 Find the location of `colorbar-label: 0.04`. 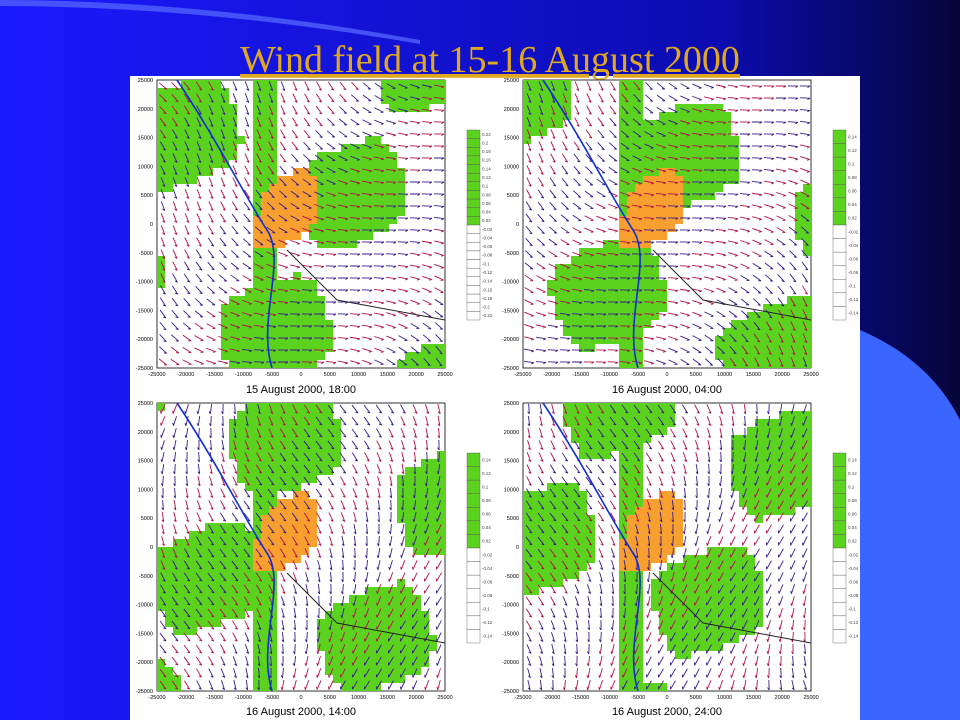

colorbar-label: 0.04 is located at coordinates (852, 527).